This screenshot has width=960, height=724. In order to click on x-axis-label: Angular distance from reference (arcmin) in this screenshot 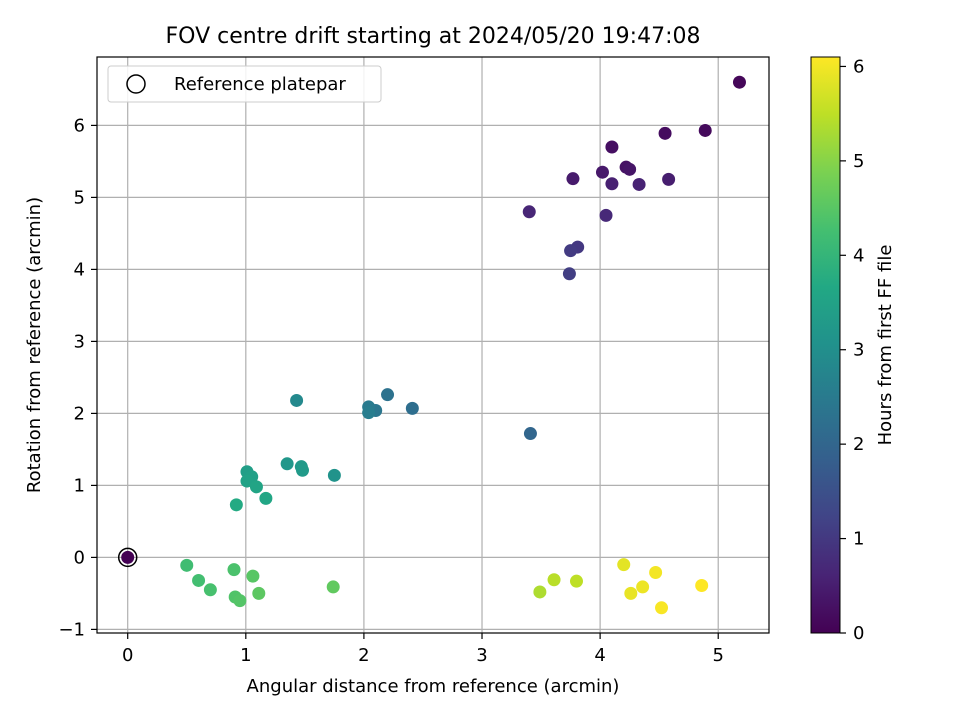, I will do `click(433, 686)`.